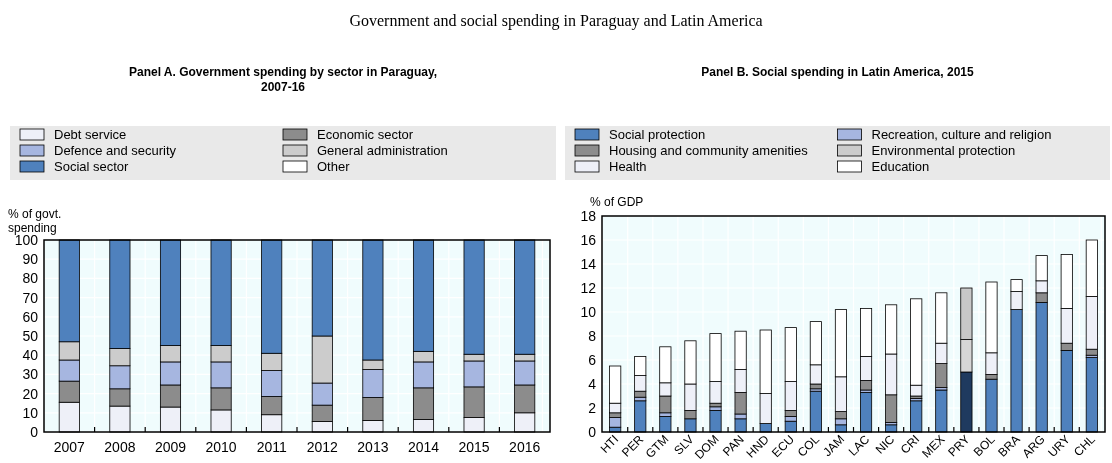 This screenshot has width=1112, height=463. Describe the element at coordinates (30, 336) in the screenshot. I see `y-tick-label: 50` at that location.